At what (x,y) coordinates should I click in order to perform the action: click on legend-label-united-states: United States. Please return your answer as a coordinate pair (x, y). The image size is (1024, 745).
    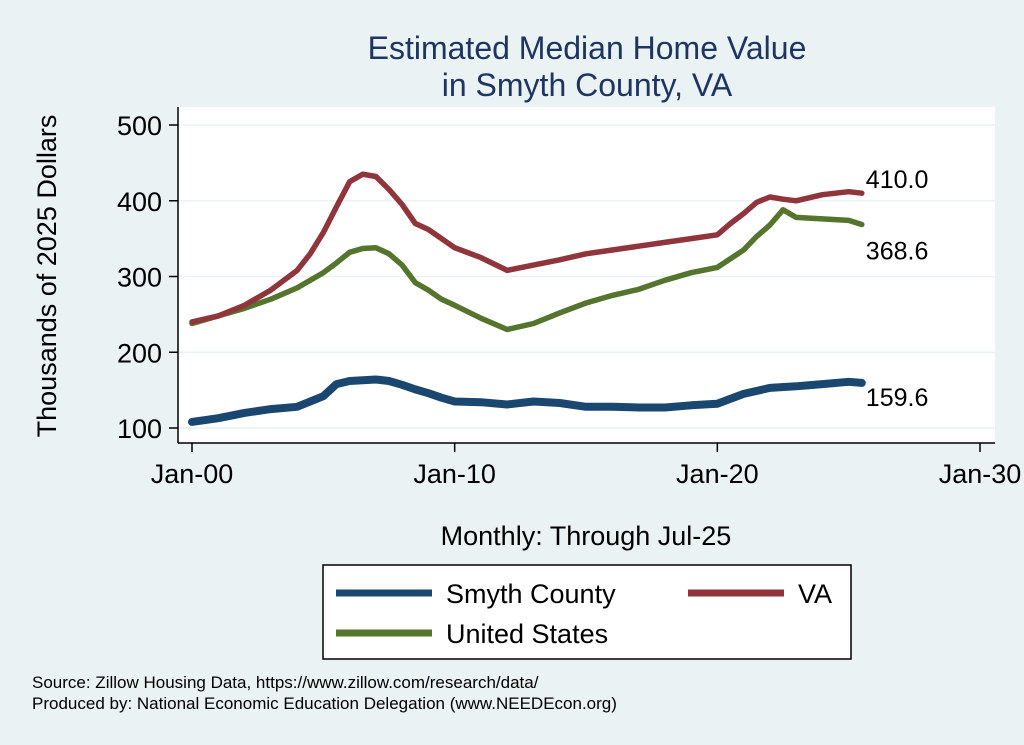
    Looking at the image, I should click on (527, 634).